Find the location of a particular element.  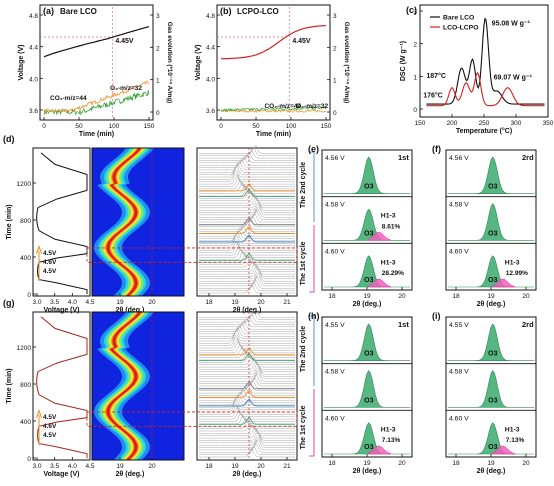

panel-tag: (i) is located at coordinates (436, 316).